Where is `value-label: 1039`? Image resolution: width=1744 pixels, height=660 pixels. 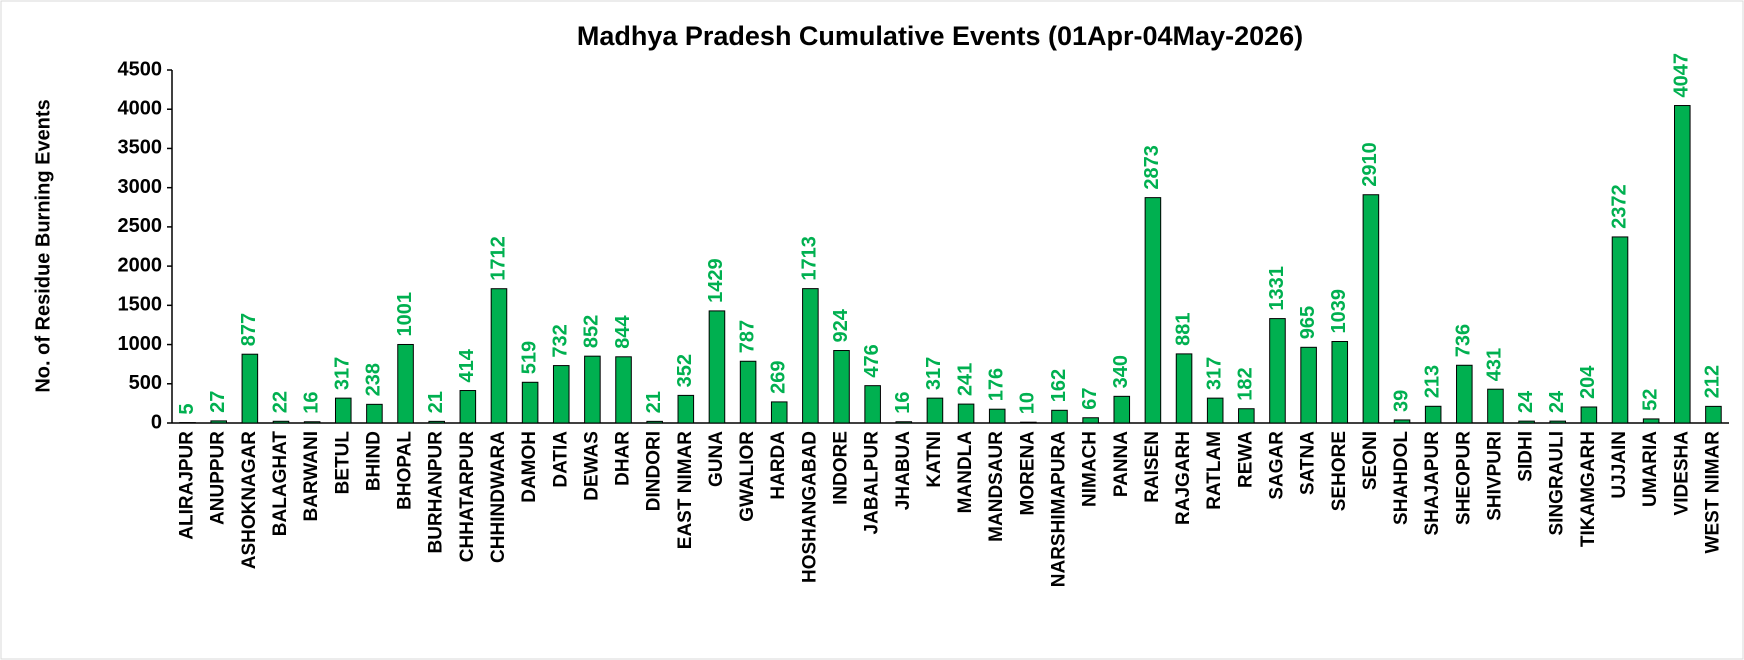
value-label: 1039 is located at coordinates (1339, 311).